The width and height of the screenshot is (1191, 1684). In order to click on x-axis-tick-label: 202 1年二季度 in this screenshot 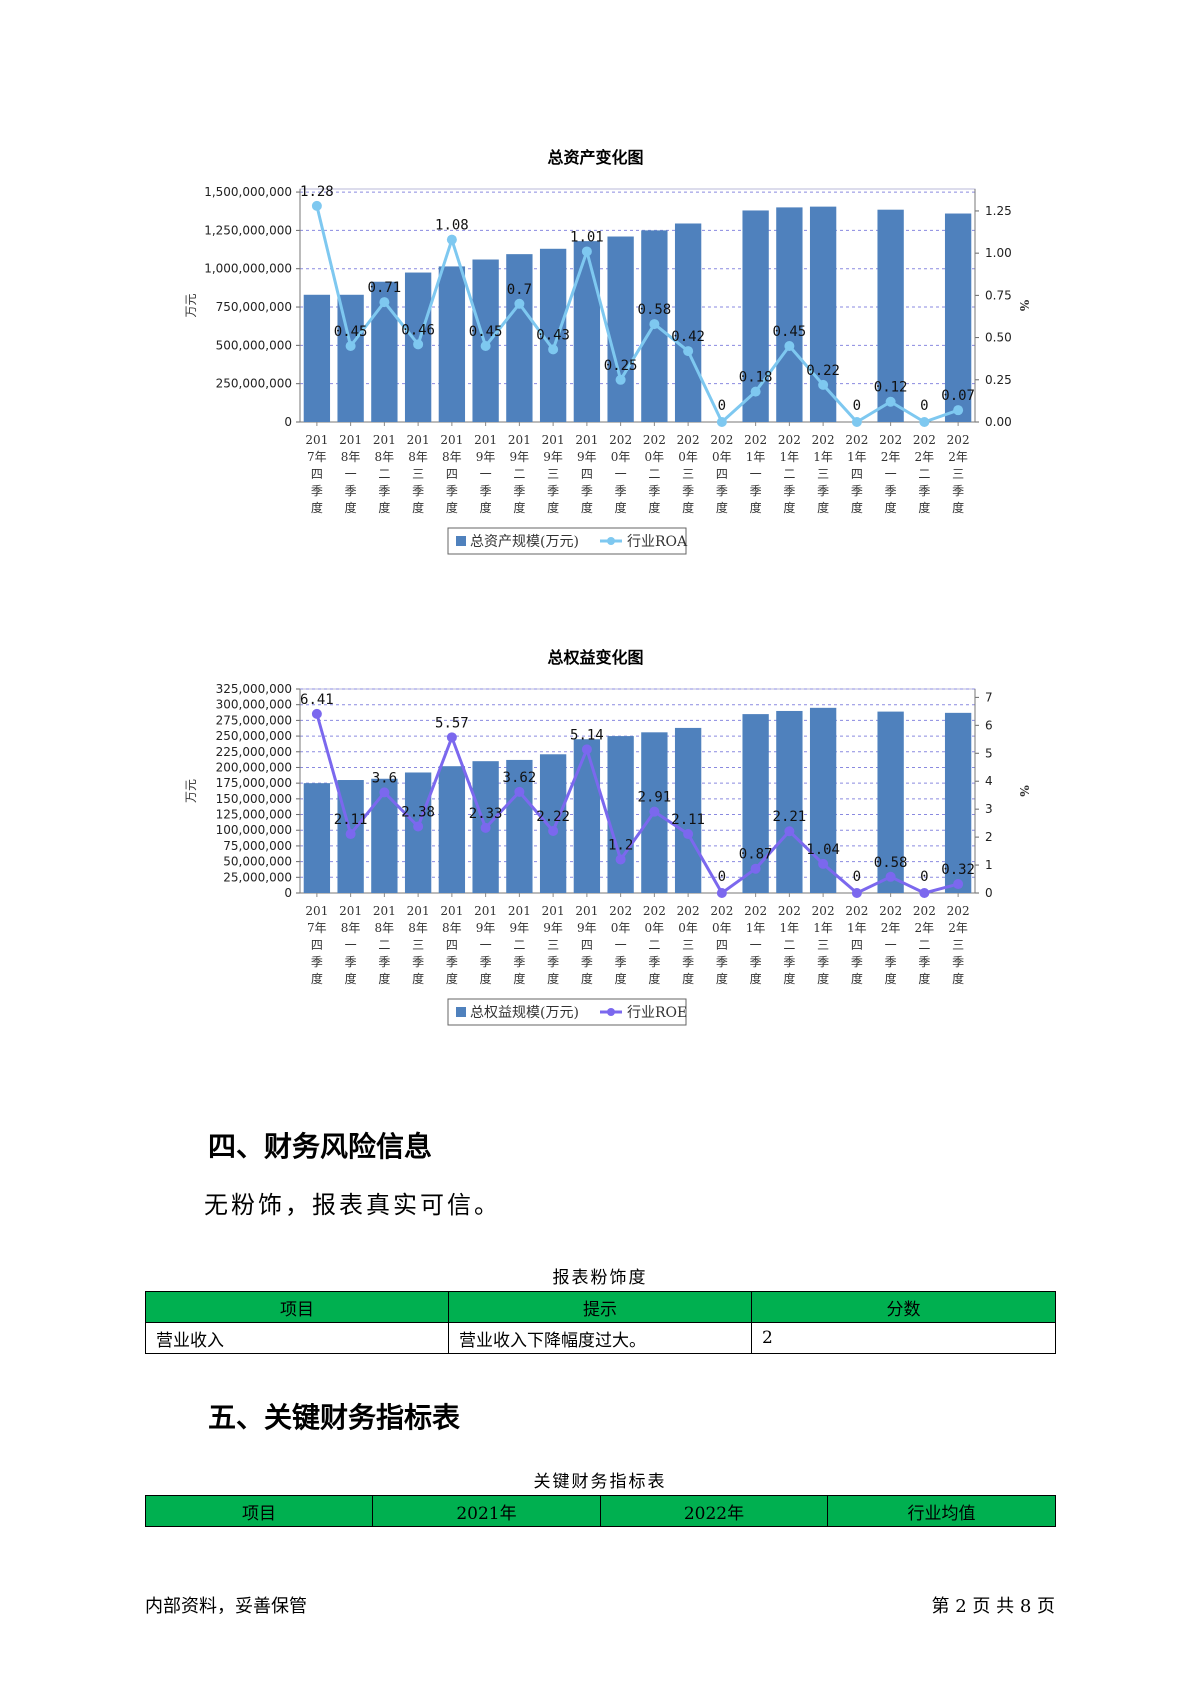, I will do `click(789, 945)`.